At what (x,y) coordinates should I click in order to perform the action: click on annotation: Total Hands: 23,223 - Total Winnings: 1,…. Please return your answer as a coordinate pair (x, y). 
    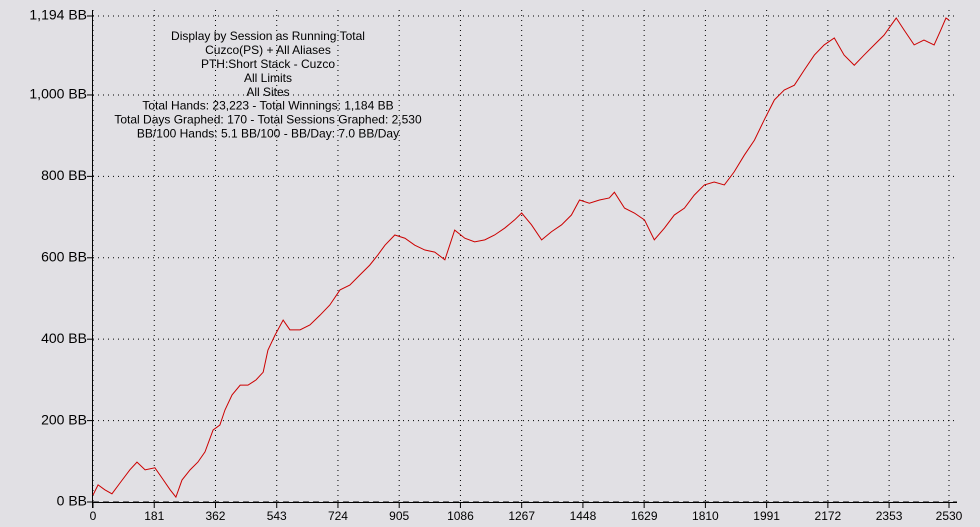
    Looking at the image, I should click on (267, 106).